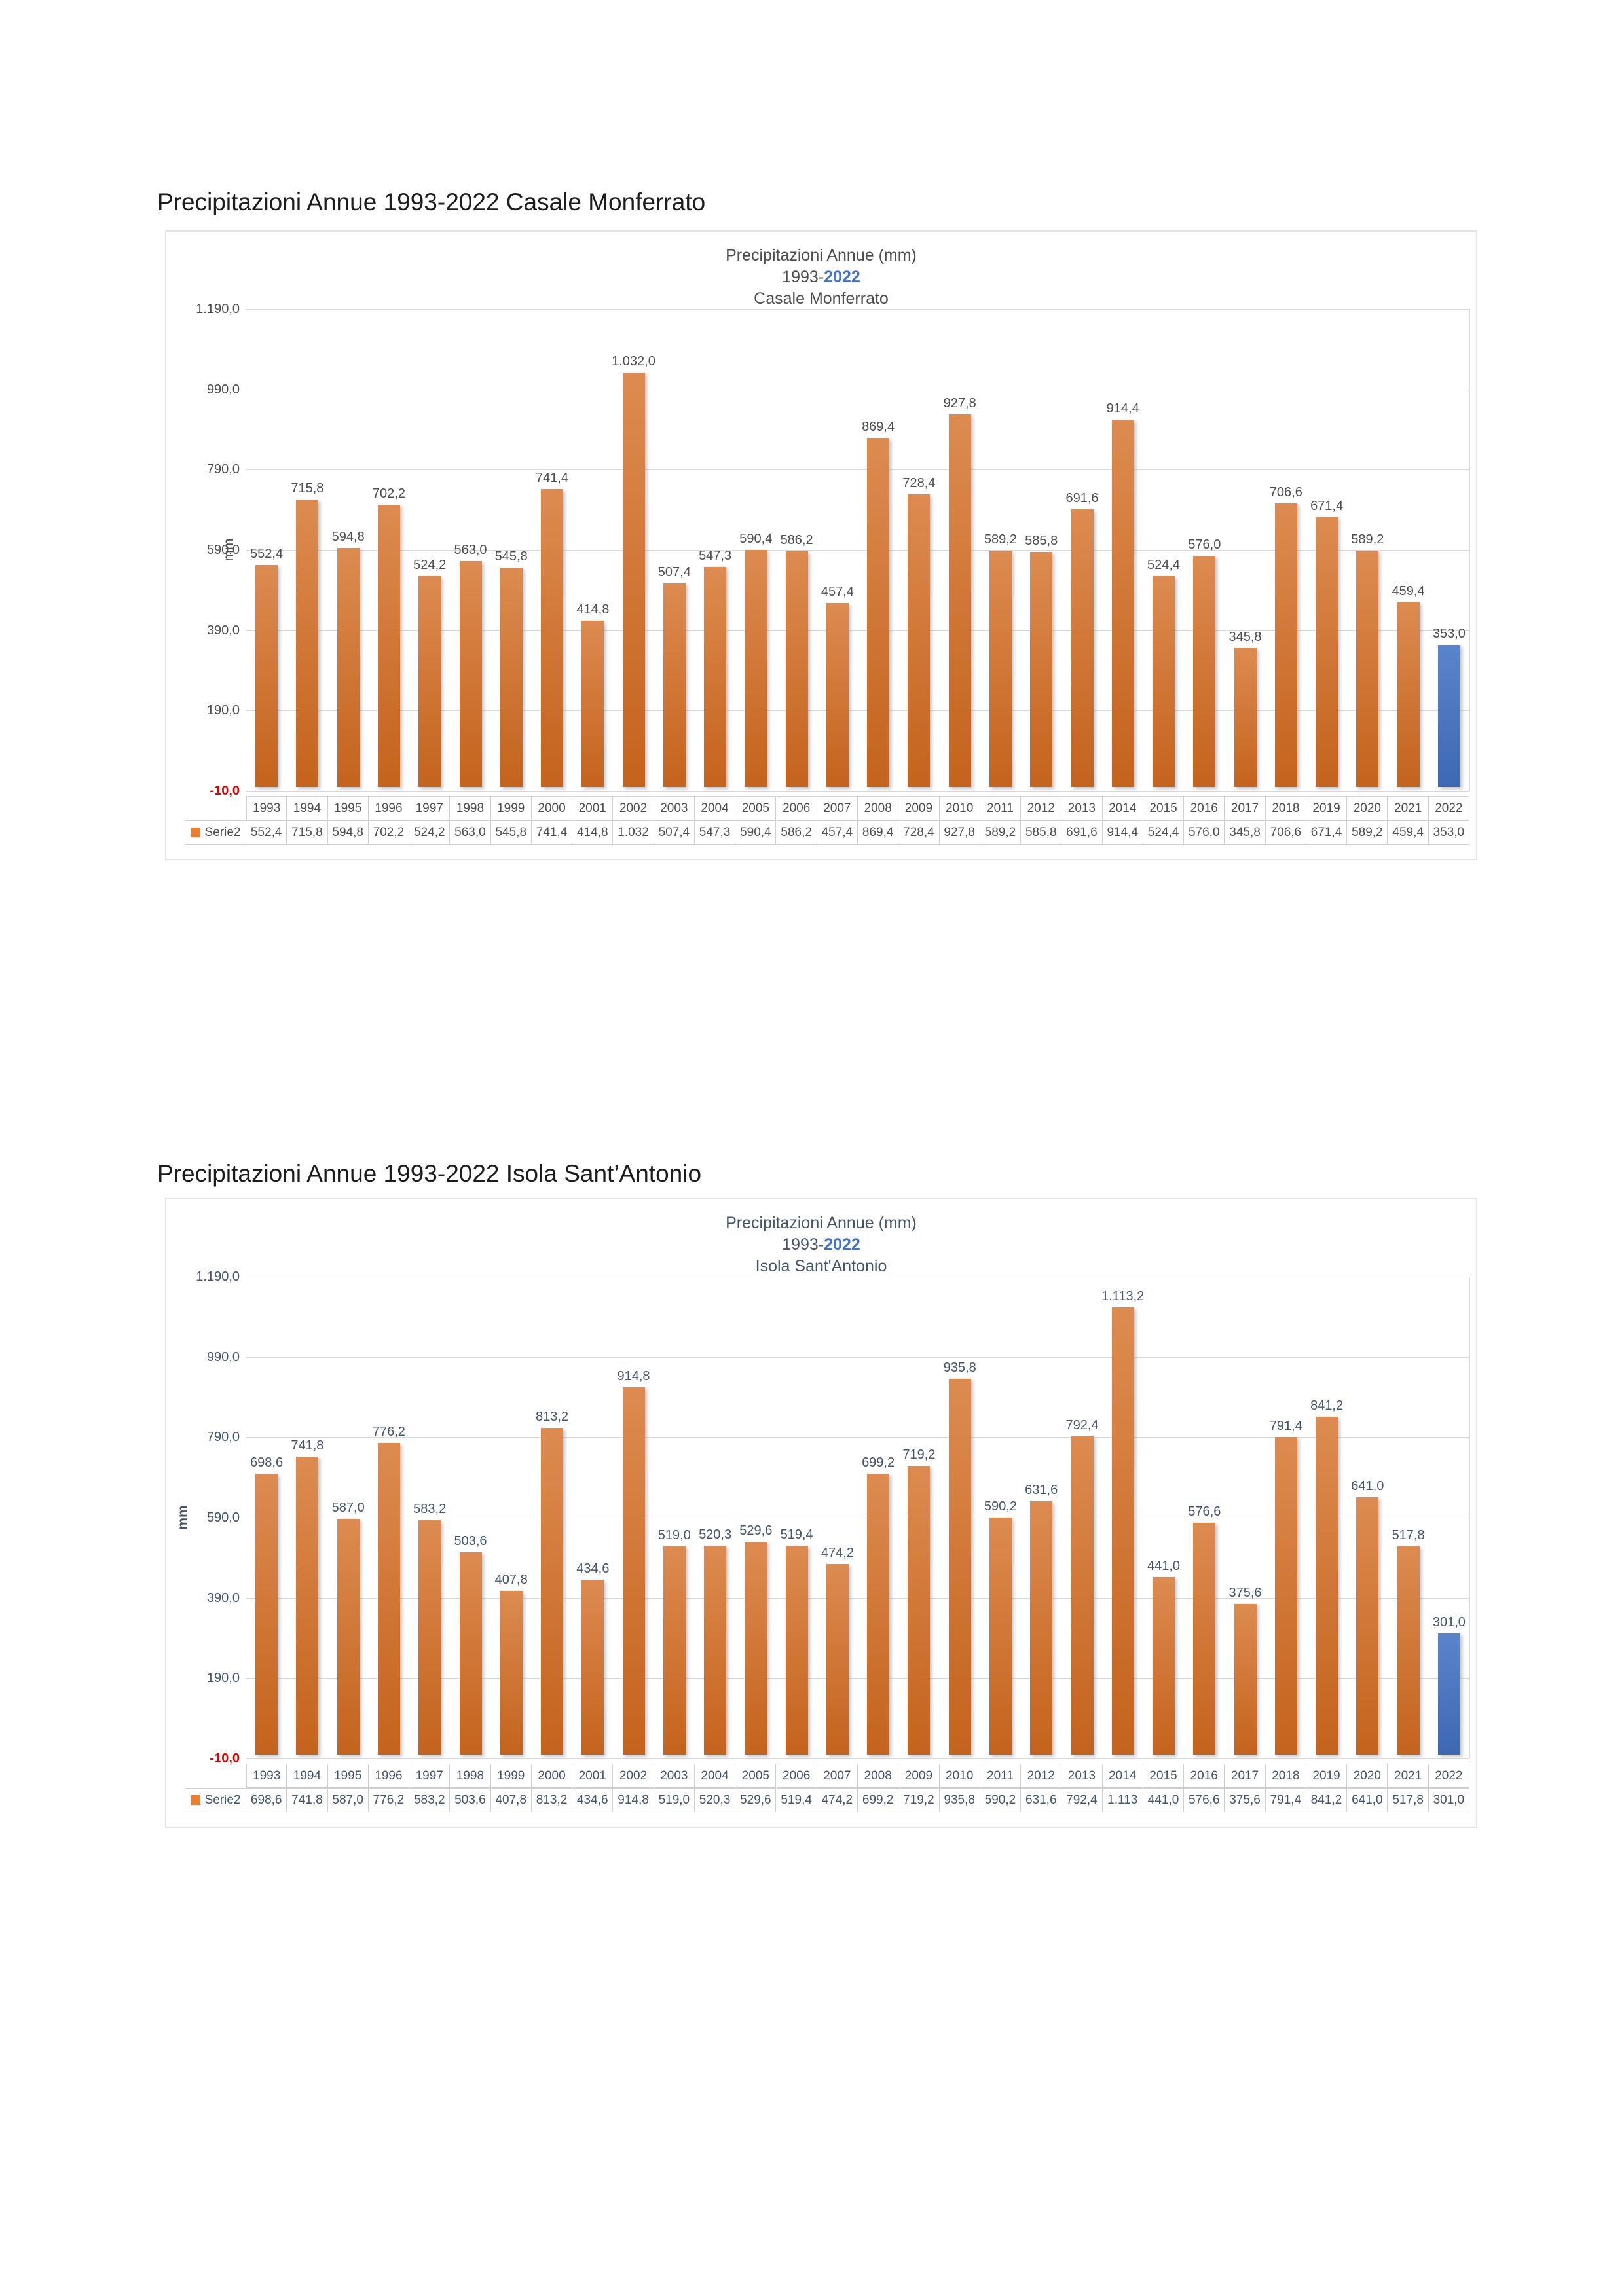  I want to click on bar-label-2014: 1.113,2, so click(1123, 1296).